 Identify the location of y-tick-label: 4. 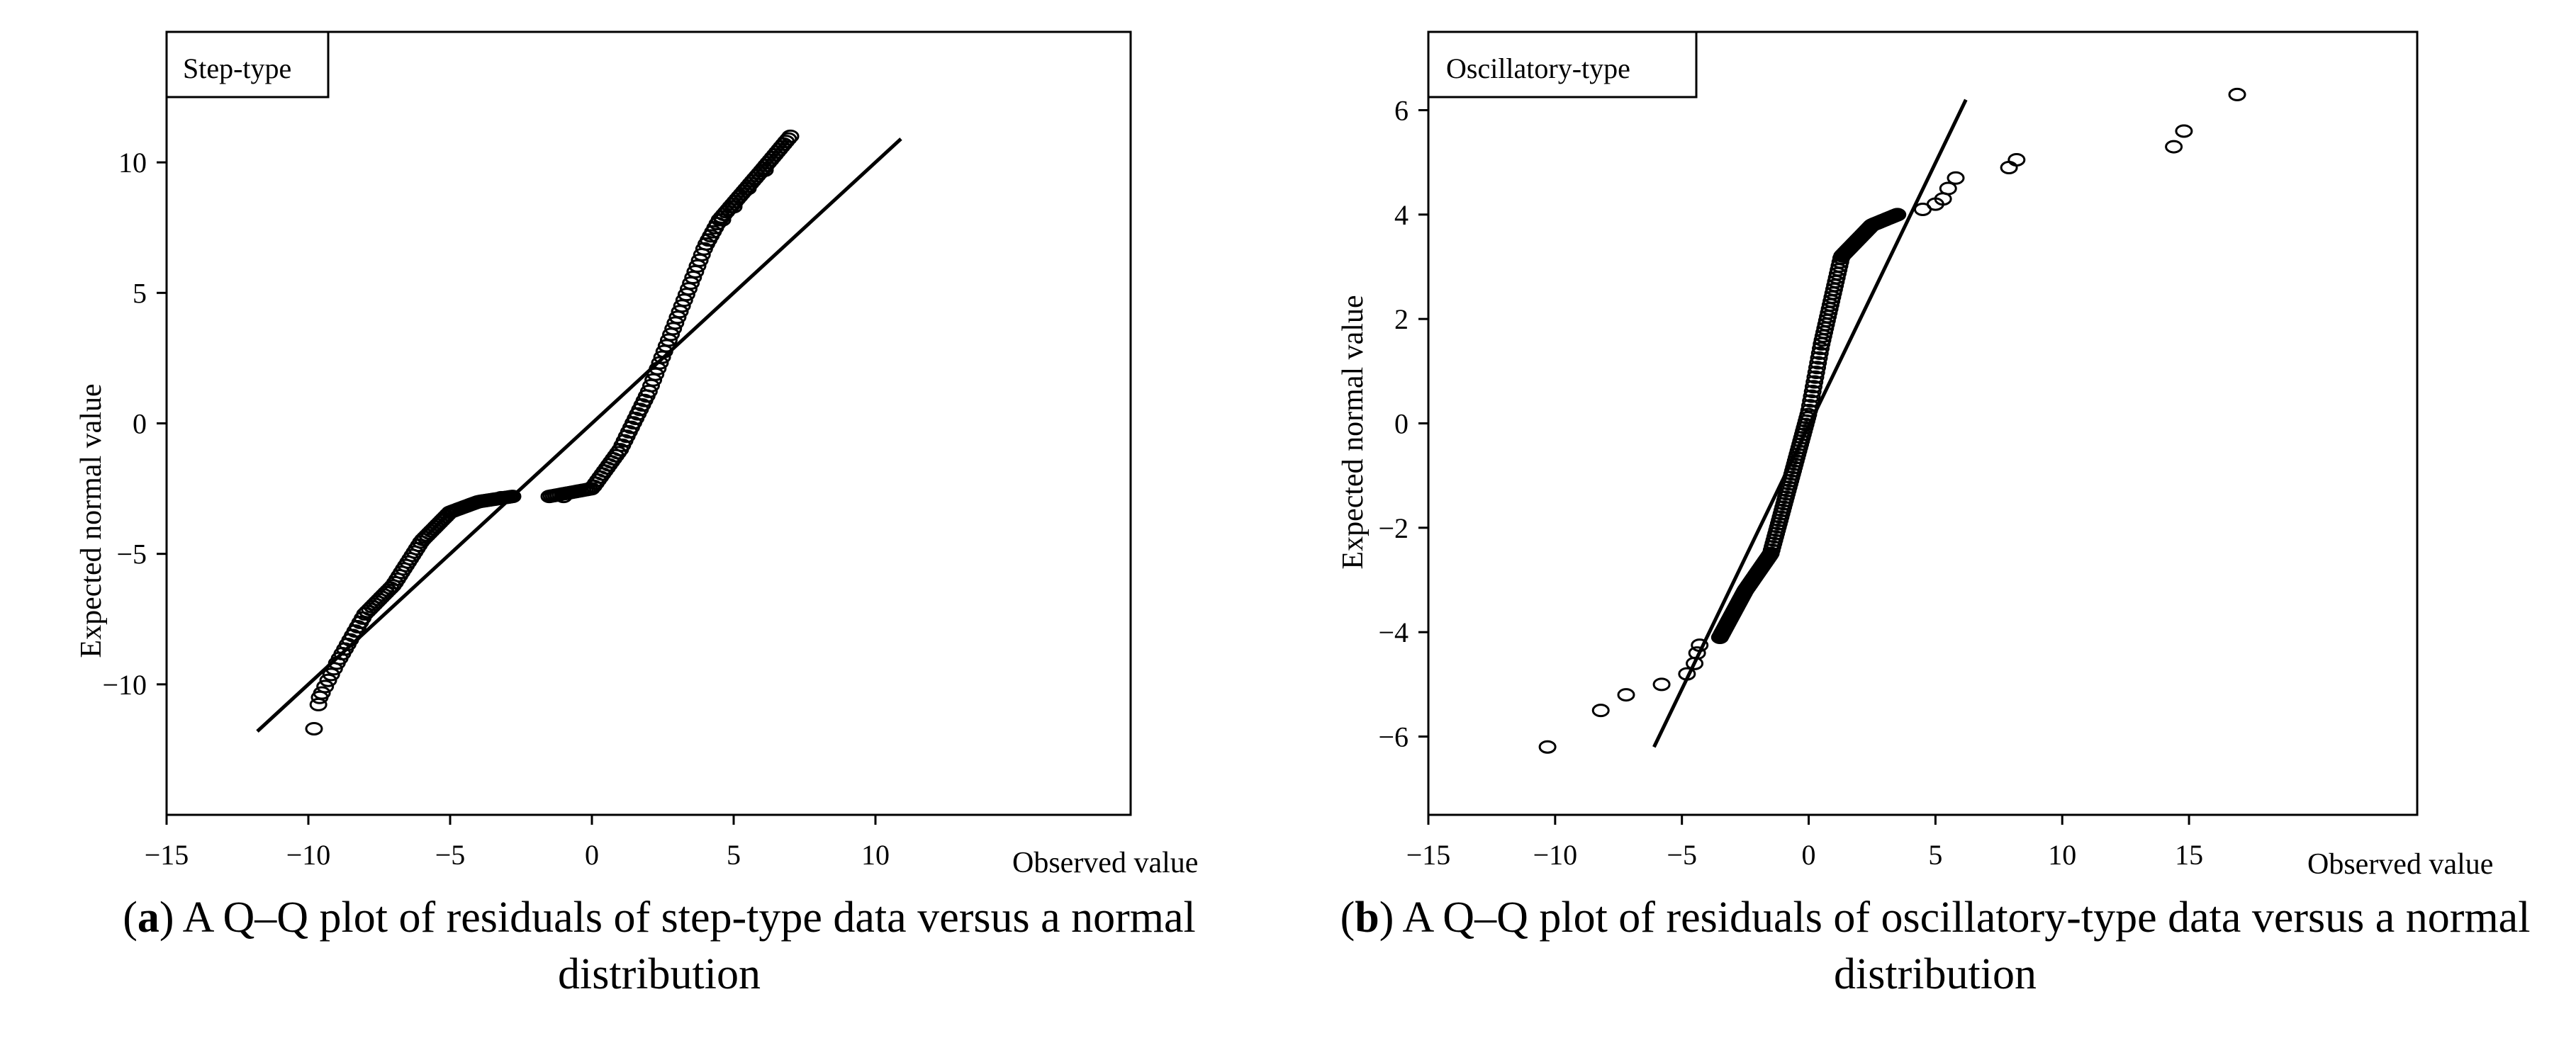
(1401, 215).